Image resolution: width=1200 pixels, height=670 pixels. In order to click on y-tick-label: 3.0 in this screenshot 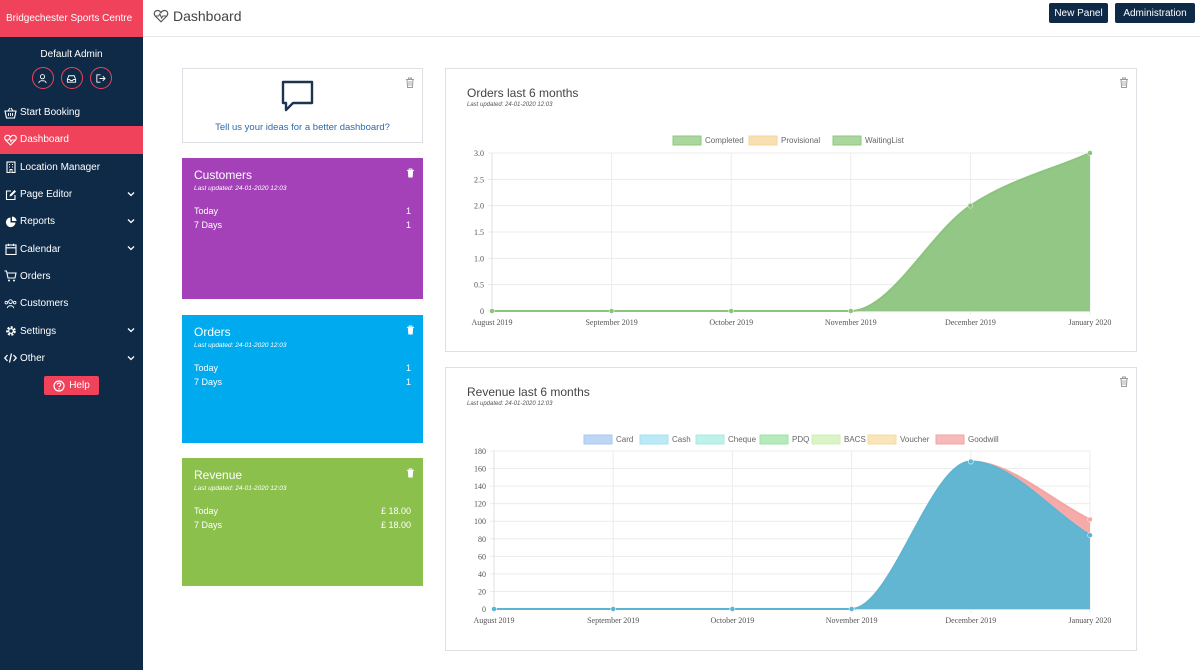, I will do `click(479, 153)`.